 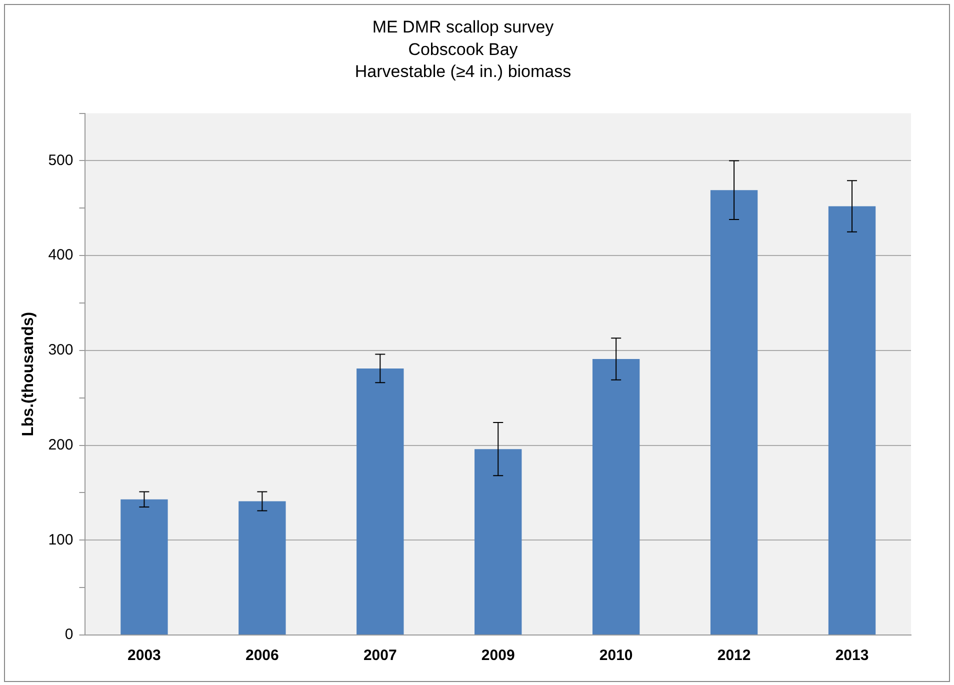 What do you see at coordinates (734, 655) in the screenshot?
I see `x-tick-label: 2012` at bounding box center [734, 655].